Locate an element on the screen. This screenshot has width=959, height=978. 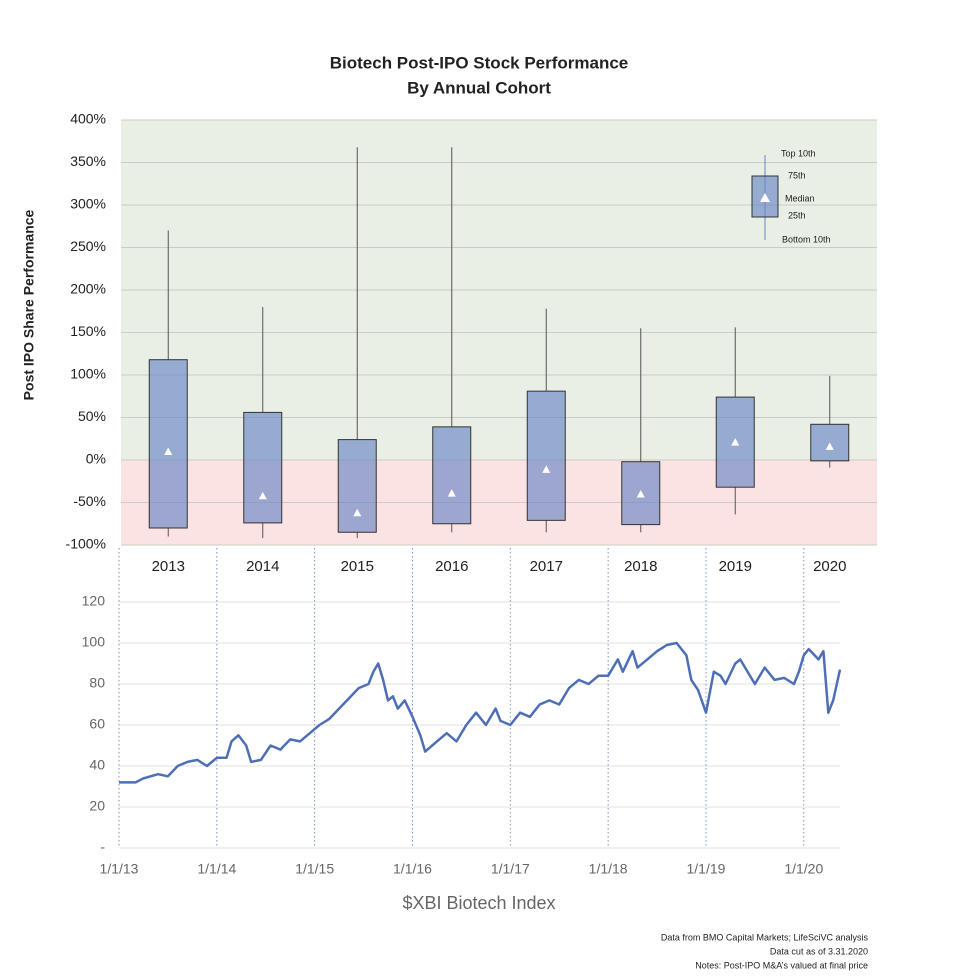
y-tick-label: 250% is located at coordinates (88, 246).